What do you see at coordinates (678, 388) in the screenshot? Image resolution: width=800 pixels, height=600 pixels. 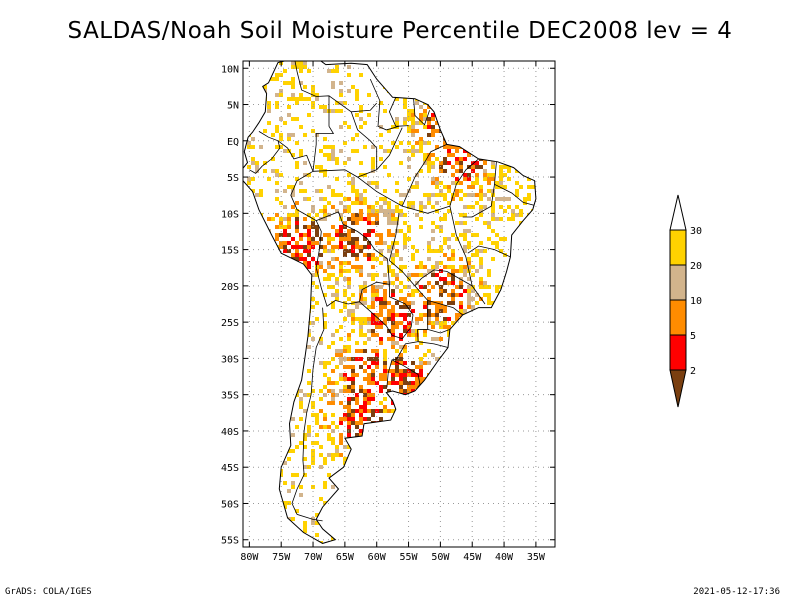 I see `legend-swatch` at bounding box center [678, 388].